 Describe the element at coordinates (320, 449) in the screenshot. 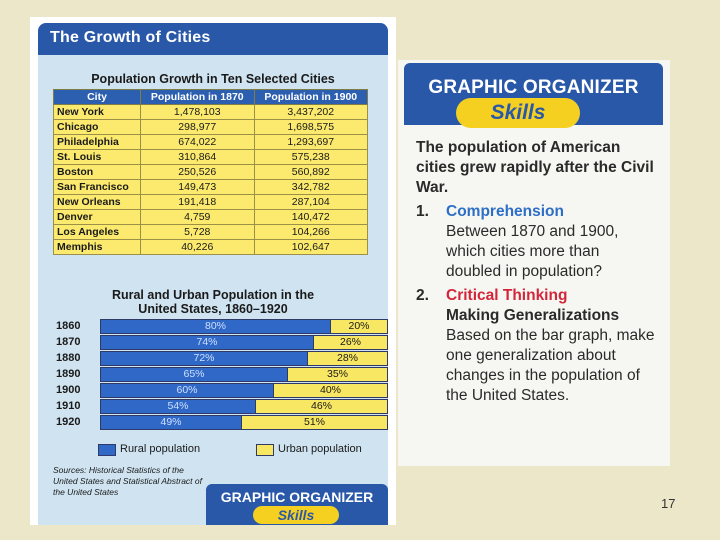

I see `legend-urban-label: Urban population` at that location.